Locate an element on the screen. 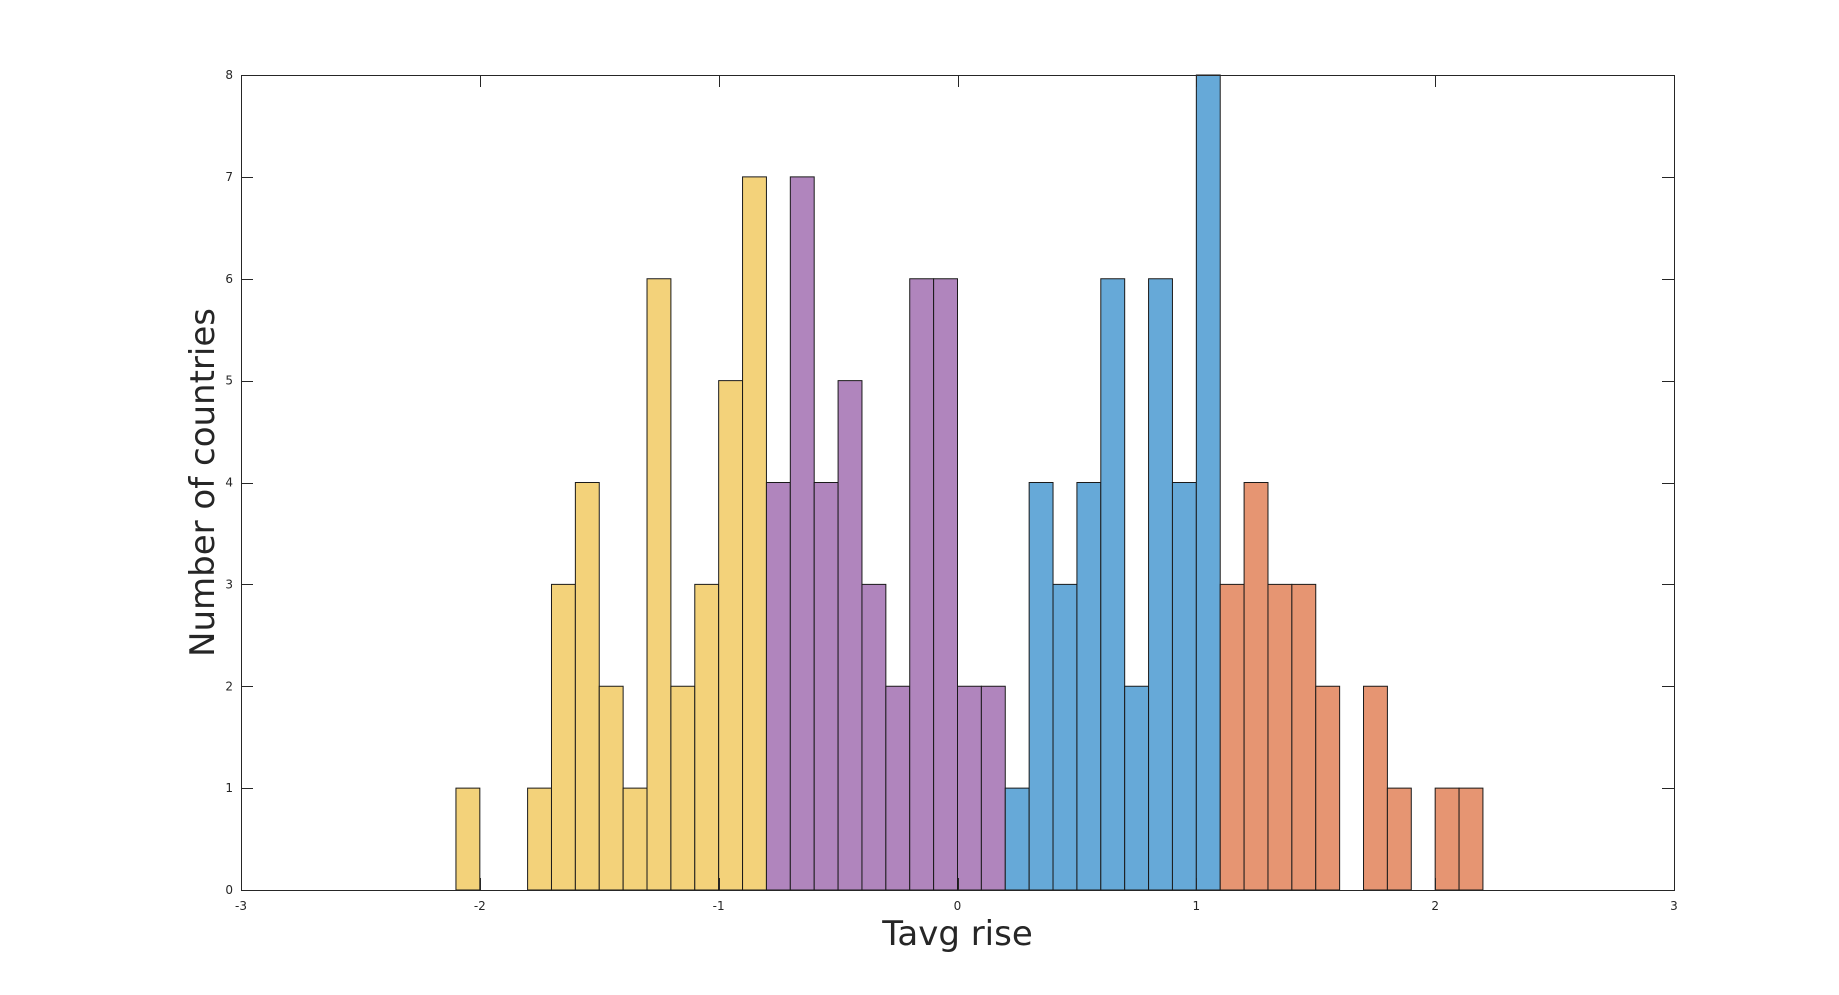 The height and width of the screenshot is (995, 1839). y-tick-label: 8 is located at coordinates (229, 75).